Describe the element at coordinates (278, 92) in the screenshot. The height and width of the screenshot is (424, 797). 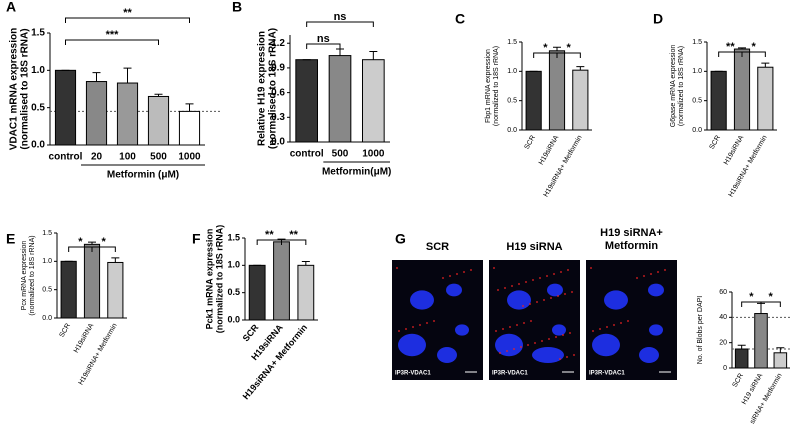
I see `y-tick-label: 0.6` at that location.